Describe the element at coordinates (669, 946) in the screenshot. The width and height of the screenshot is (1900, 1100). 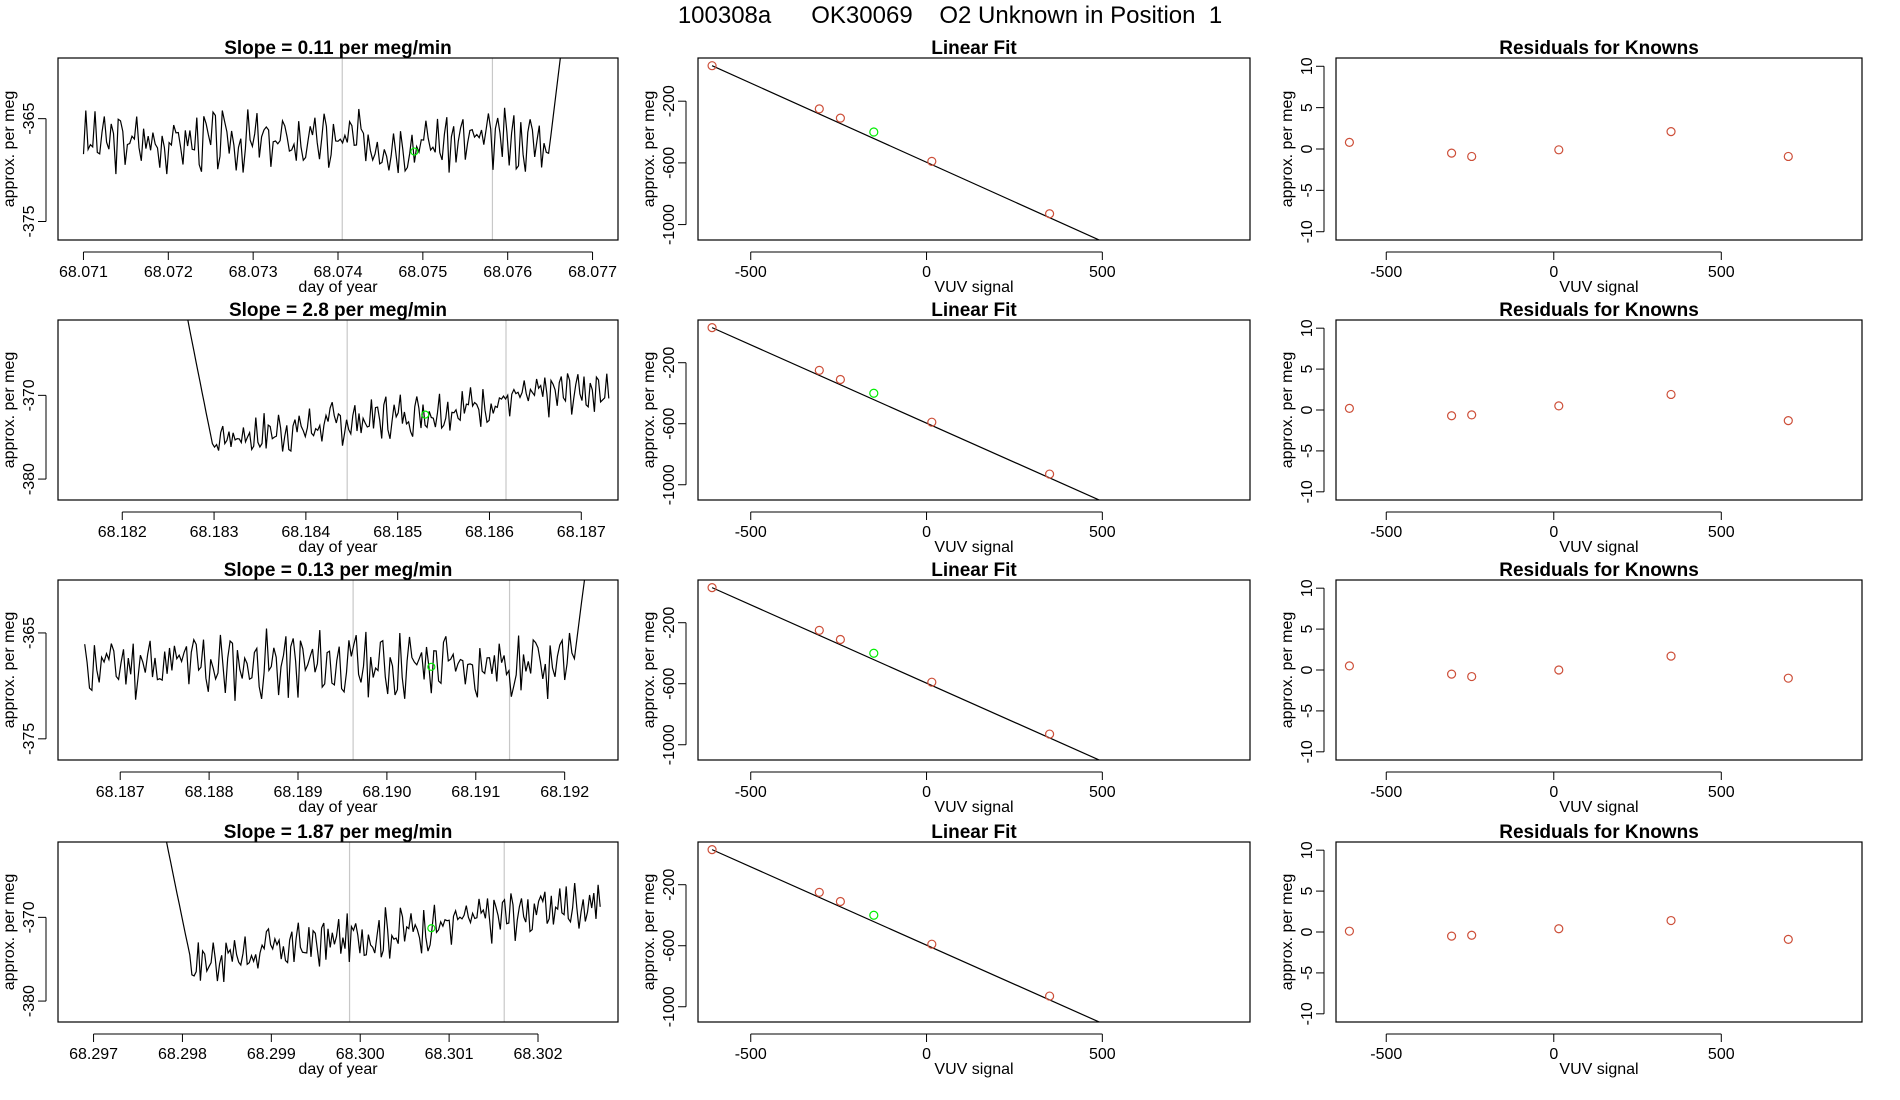
I see `y-tick-label: -600` at that location.